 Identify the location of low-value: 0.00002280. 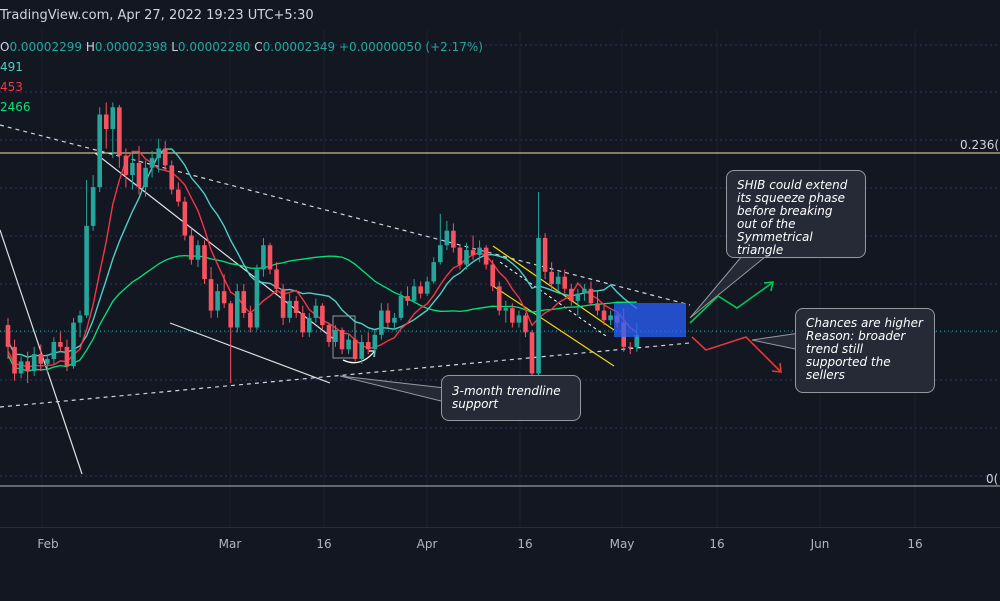
(214, 47).